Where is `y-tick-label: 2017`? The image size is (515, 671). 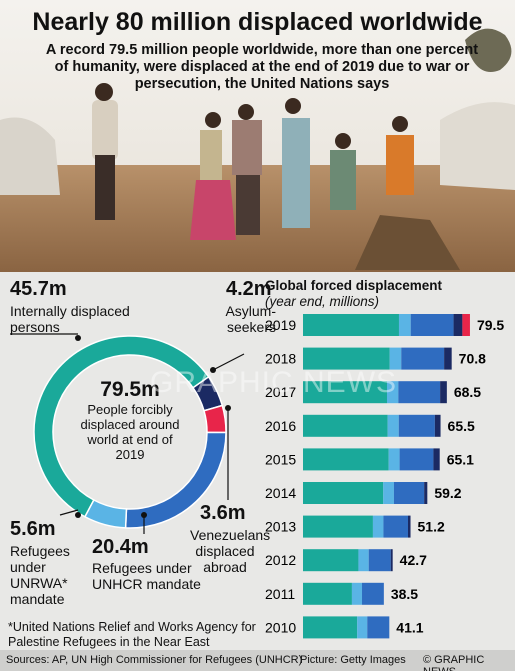
y-tick-label: 2017 is located at coordinates (280, 392).